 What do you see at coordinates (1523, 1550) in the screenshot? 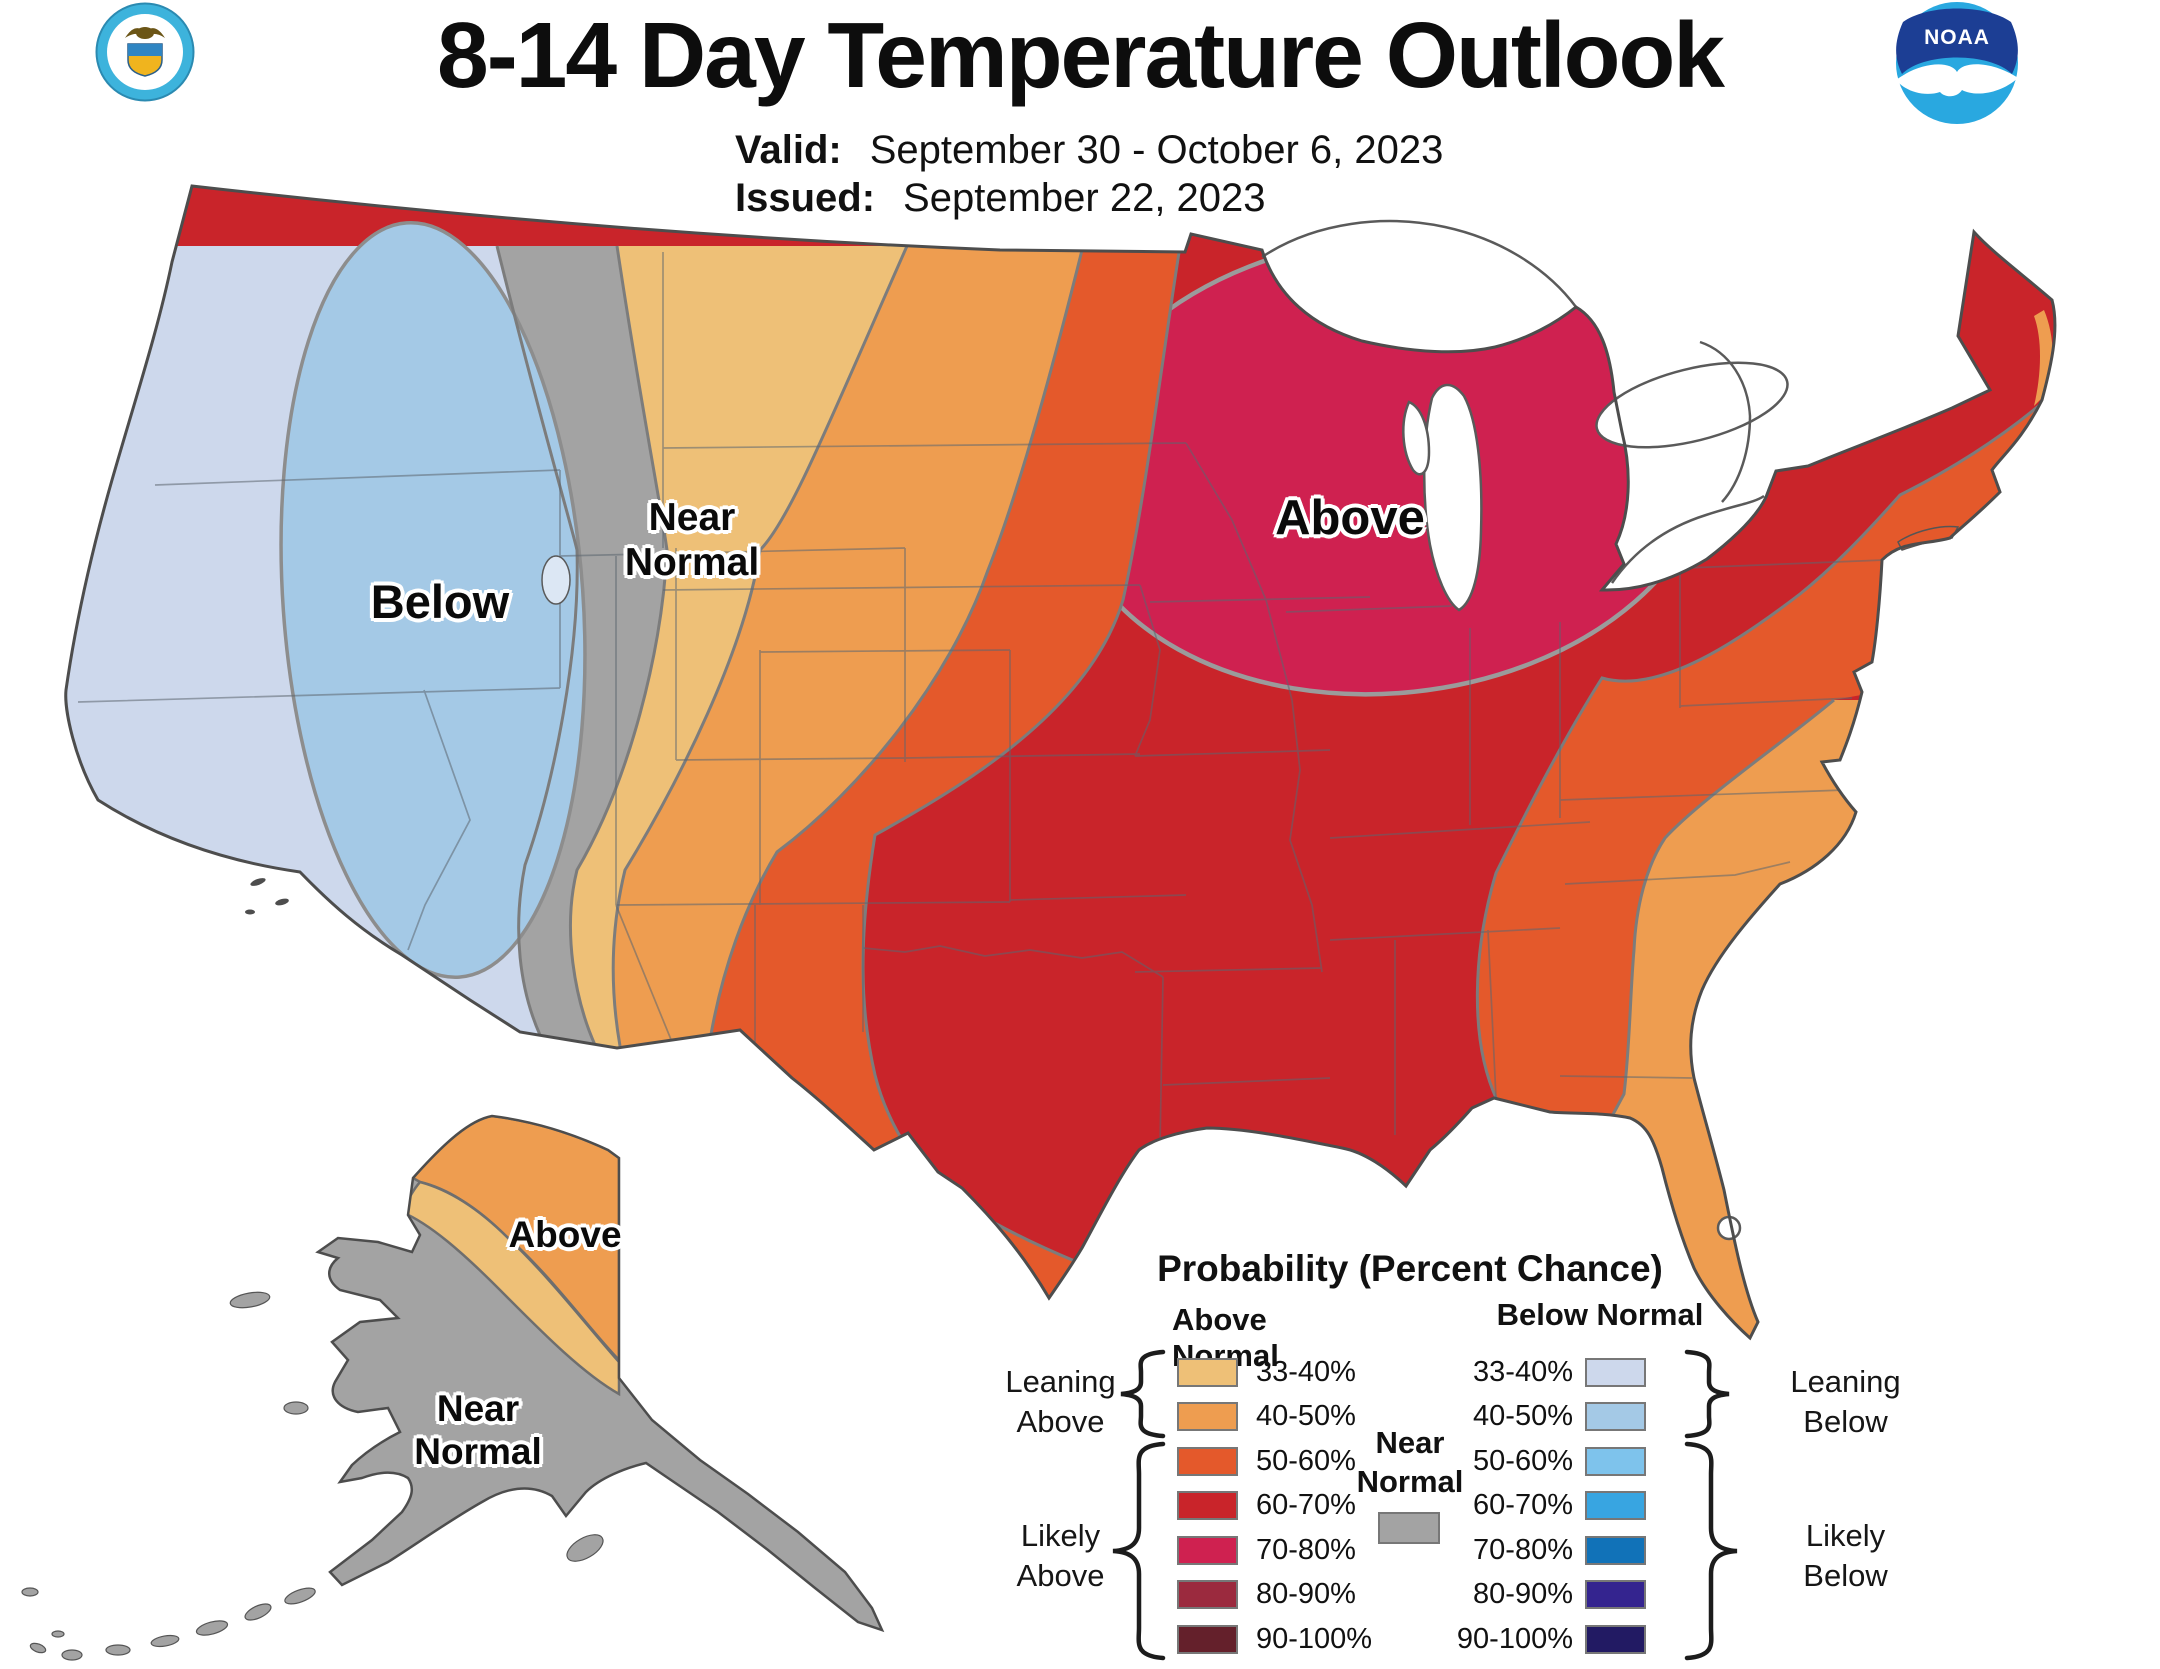
I see `legend-below-label-70-80: 70-80%` at bounding box center [1523, 1550].